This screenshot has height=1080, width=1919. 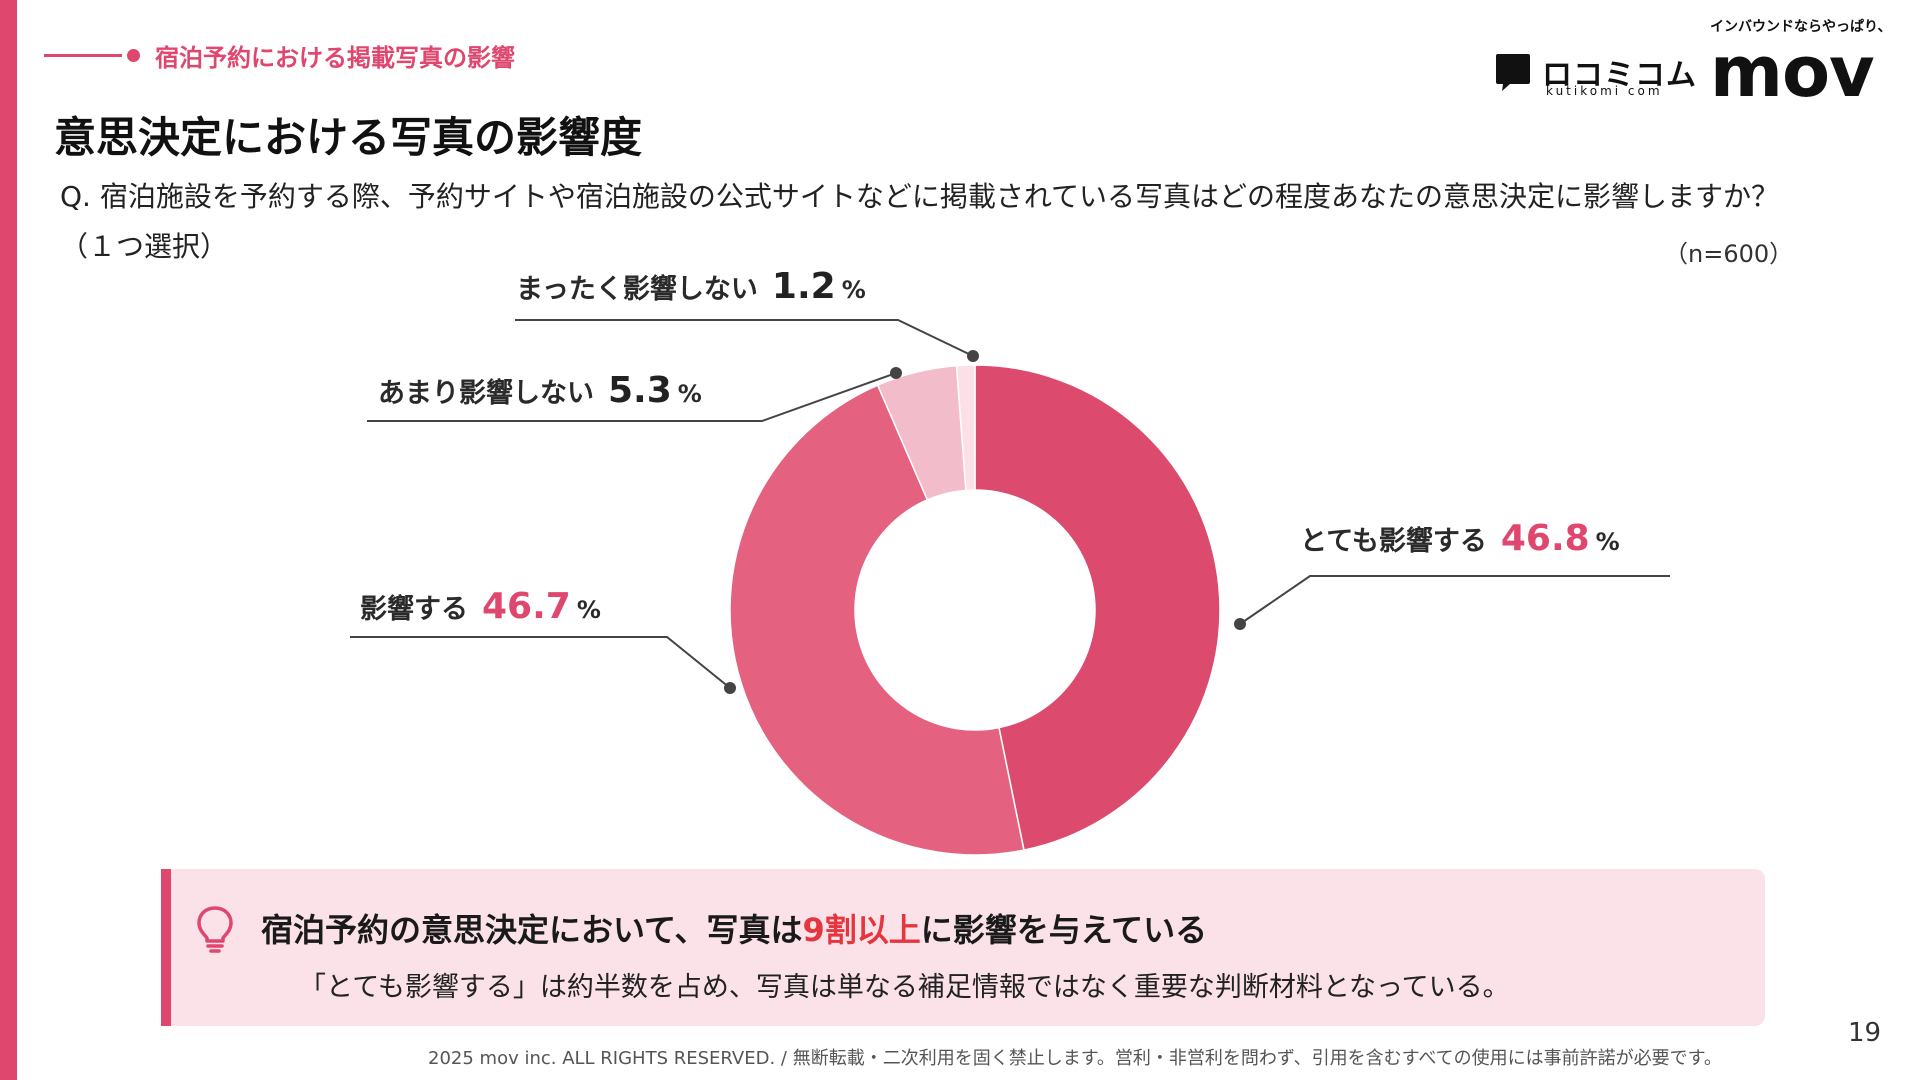 What do you see at coordinates (526, 606) in the screenshot?
I see `value-label: 46.7` at bounding box center [526, 606].